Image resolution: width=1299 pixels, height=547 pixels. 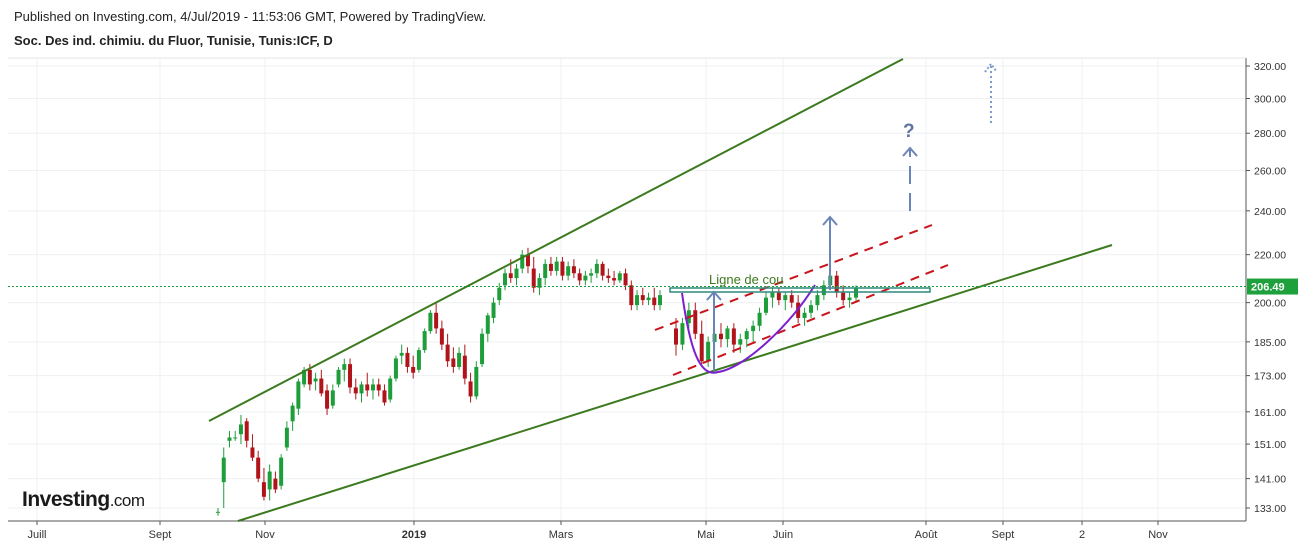 What do you see at coordinates (714, 295) in the screenshot?
I see `target-arrow-1-head` at bounding box center [714, 295].